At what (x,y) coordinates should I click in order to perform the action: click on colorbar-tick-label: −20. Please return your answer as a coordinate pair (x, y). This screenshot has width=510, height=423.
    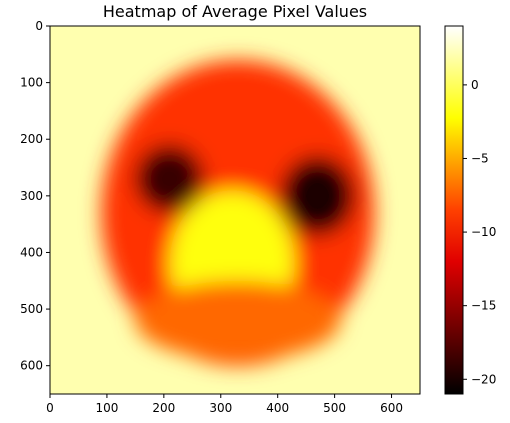
    Looking at the image, I should click on (483, 379).